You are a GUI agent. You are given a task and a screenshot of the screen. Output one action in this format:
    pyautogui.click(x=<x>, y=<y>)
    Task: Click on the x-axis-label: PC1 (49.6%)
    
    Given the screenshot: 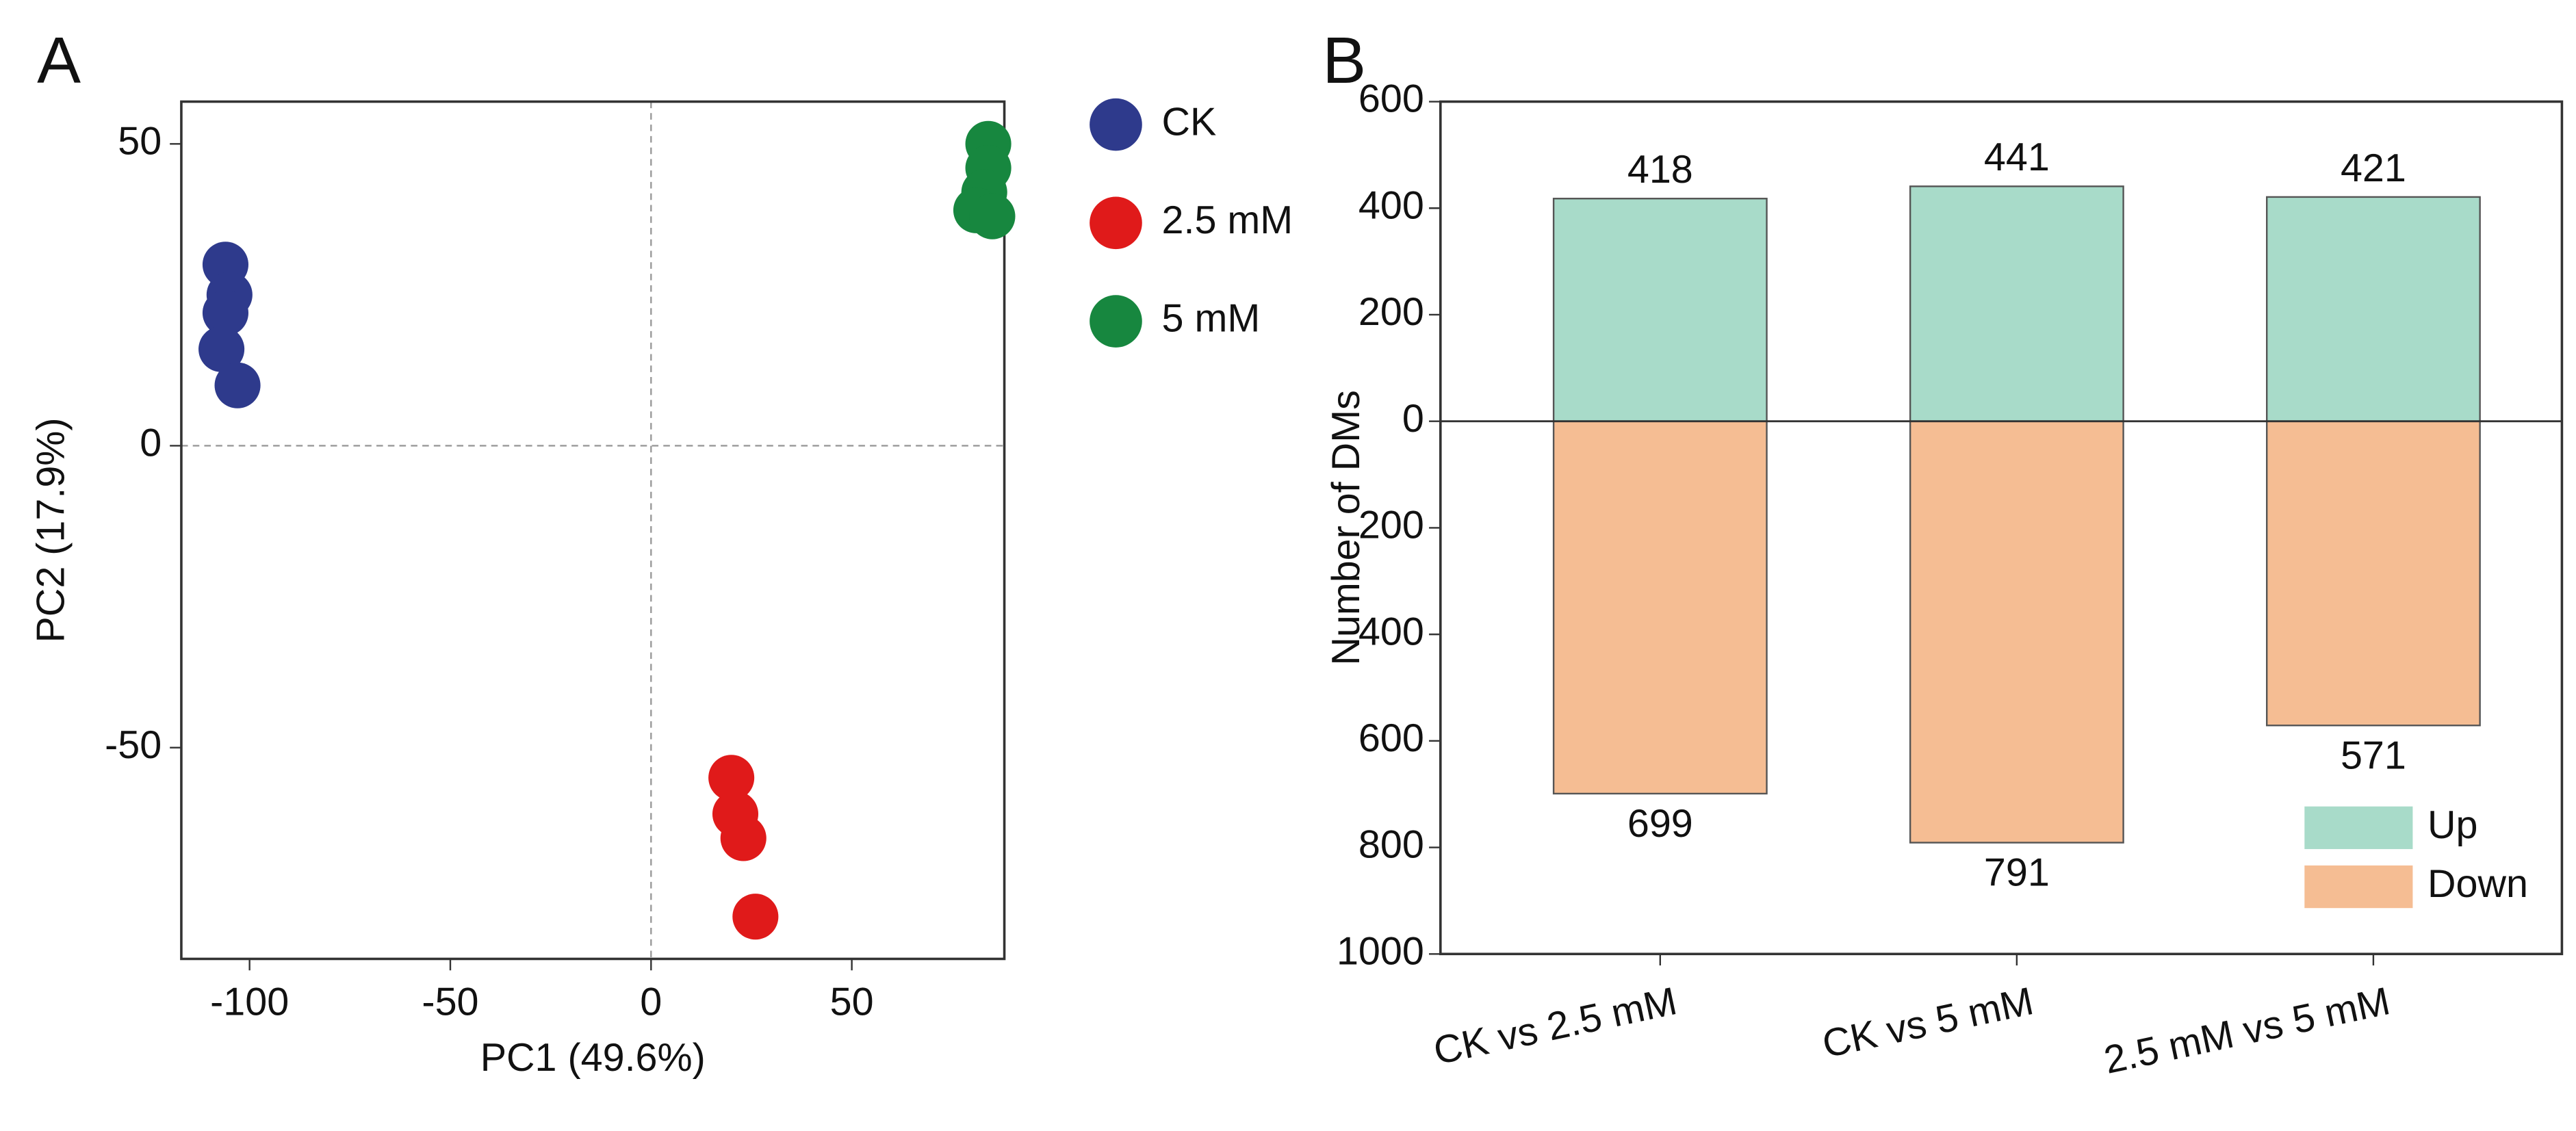 What is the action you would take?
    pyautogui.click(x=593, y=1058)
    